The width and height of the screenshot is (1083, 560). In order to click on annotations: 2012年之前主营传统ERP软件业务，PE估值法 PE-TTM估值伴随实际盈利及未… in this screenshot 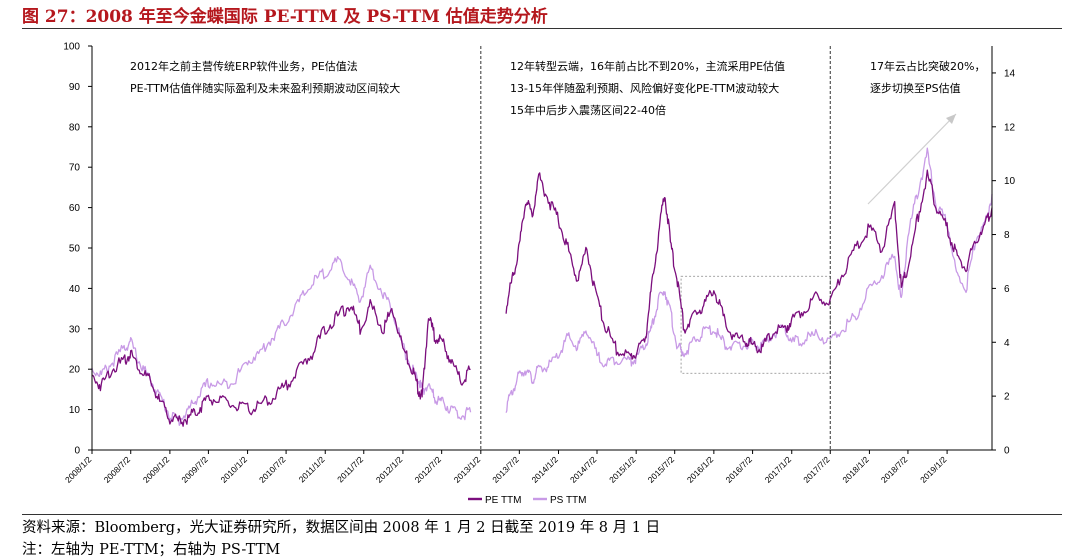, I will do `click(557, 88)`.